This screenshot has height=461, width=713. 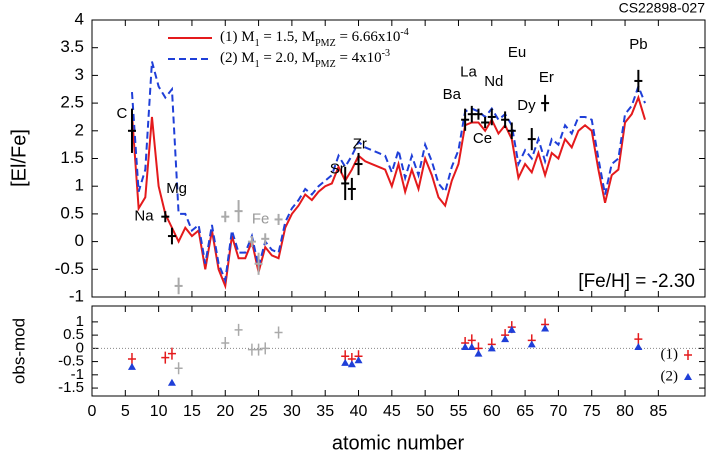 What do you see at coordinates (92, 411) in the screenshot?
I see `x-tick-label: 0` at bounding box center [92, 411].